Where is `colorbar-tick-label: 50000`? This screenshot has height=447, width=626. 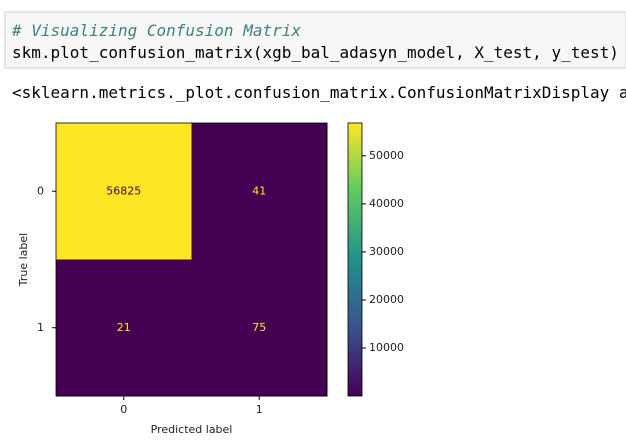 colorbar-tick-label: 50000 is located at coordinates (386, 155).